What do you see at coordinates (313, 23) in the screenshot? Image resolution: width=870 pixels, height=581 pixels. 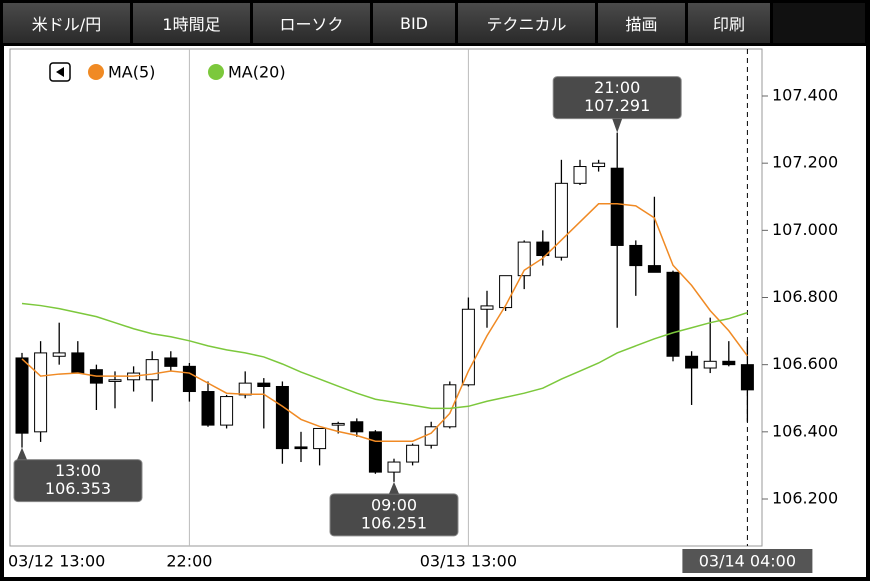 I see `toolbar-button: ローソク` at bounding box center [313, 23].